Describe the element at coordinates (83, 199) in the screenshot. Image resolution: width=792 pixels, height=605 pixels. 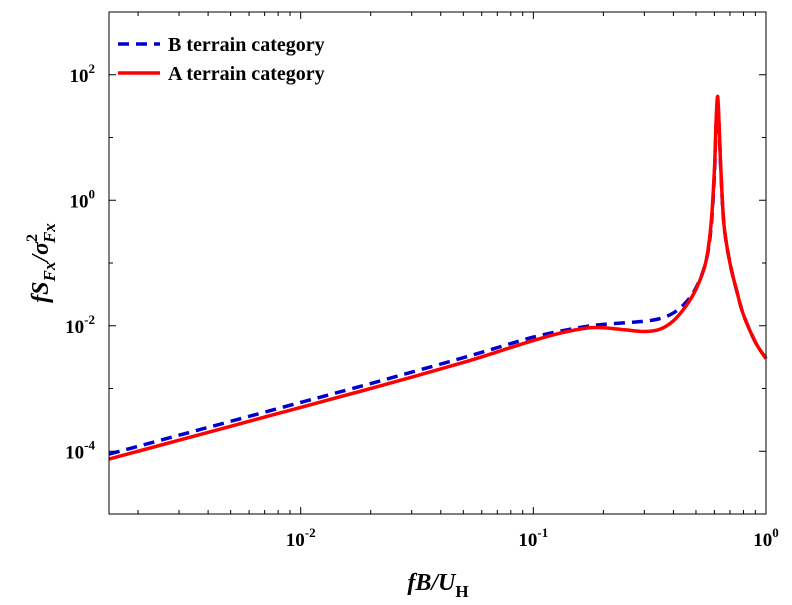
I see `y-tick-label: 10⁰` at that location.